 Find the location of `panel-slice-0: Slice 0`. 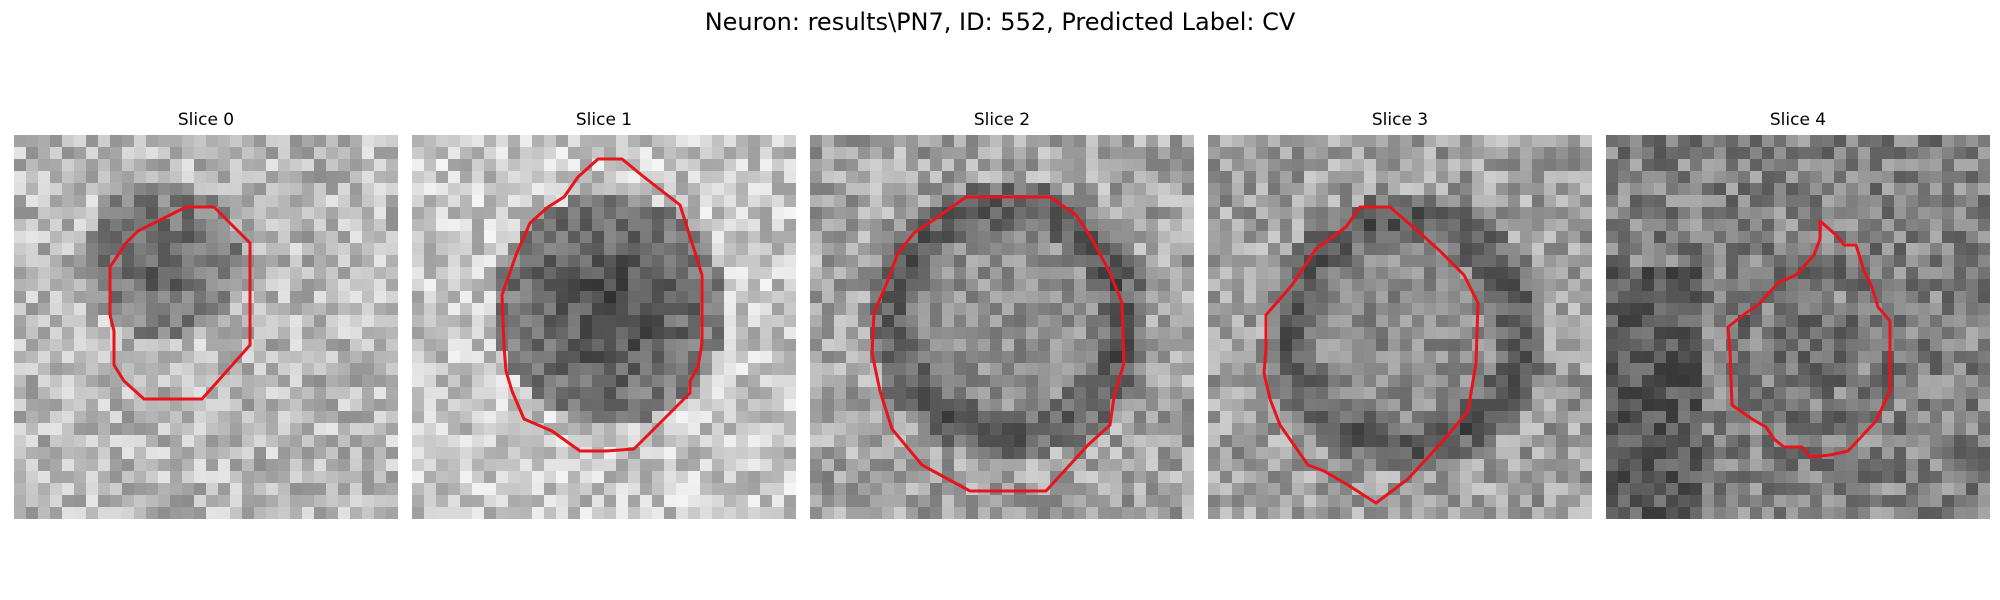

panel-slice-0: Slice 0 is located at coordinates (206, 313).